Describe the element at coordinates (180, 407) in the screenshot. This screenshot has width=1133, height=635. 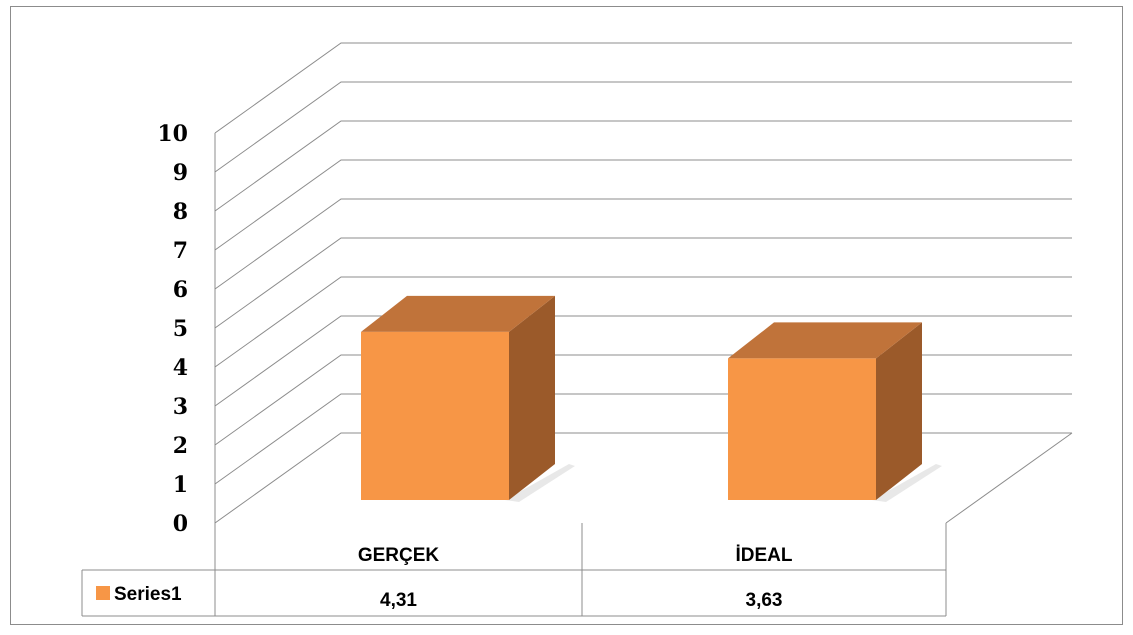
I see `y-tick-label: 3` at that location.